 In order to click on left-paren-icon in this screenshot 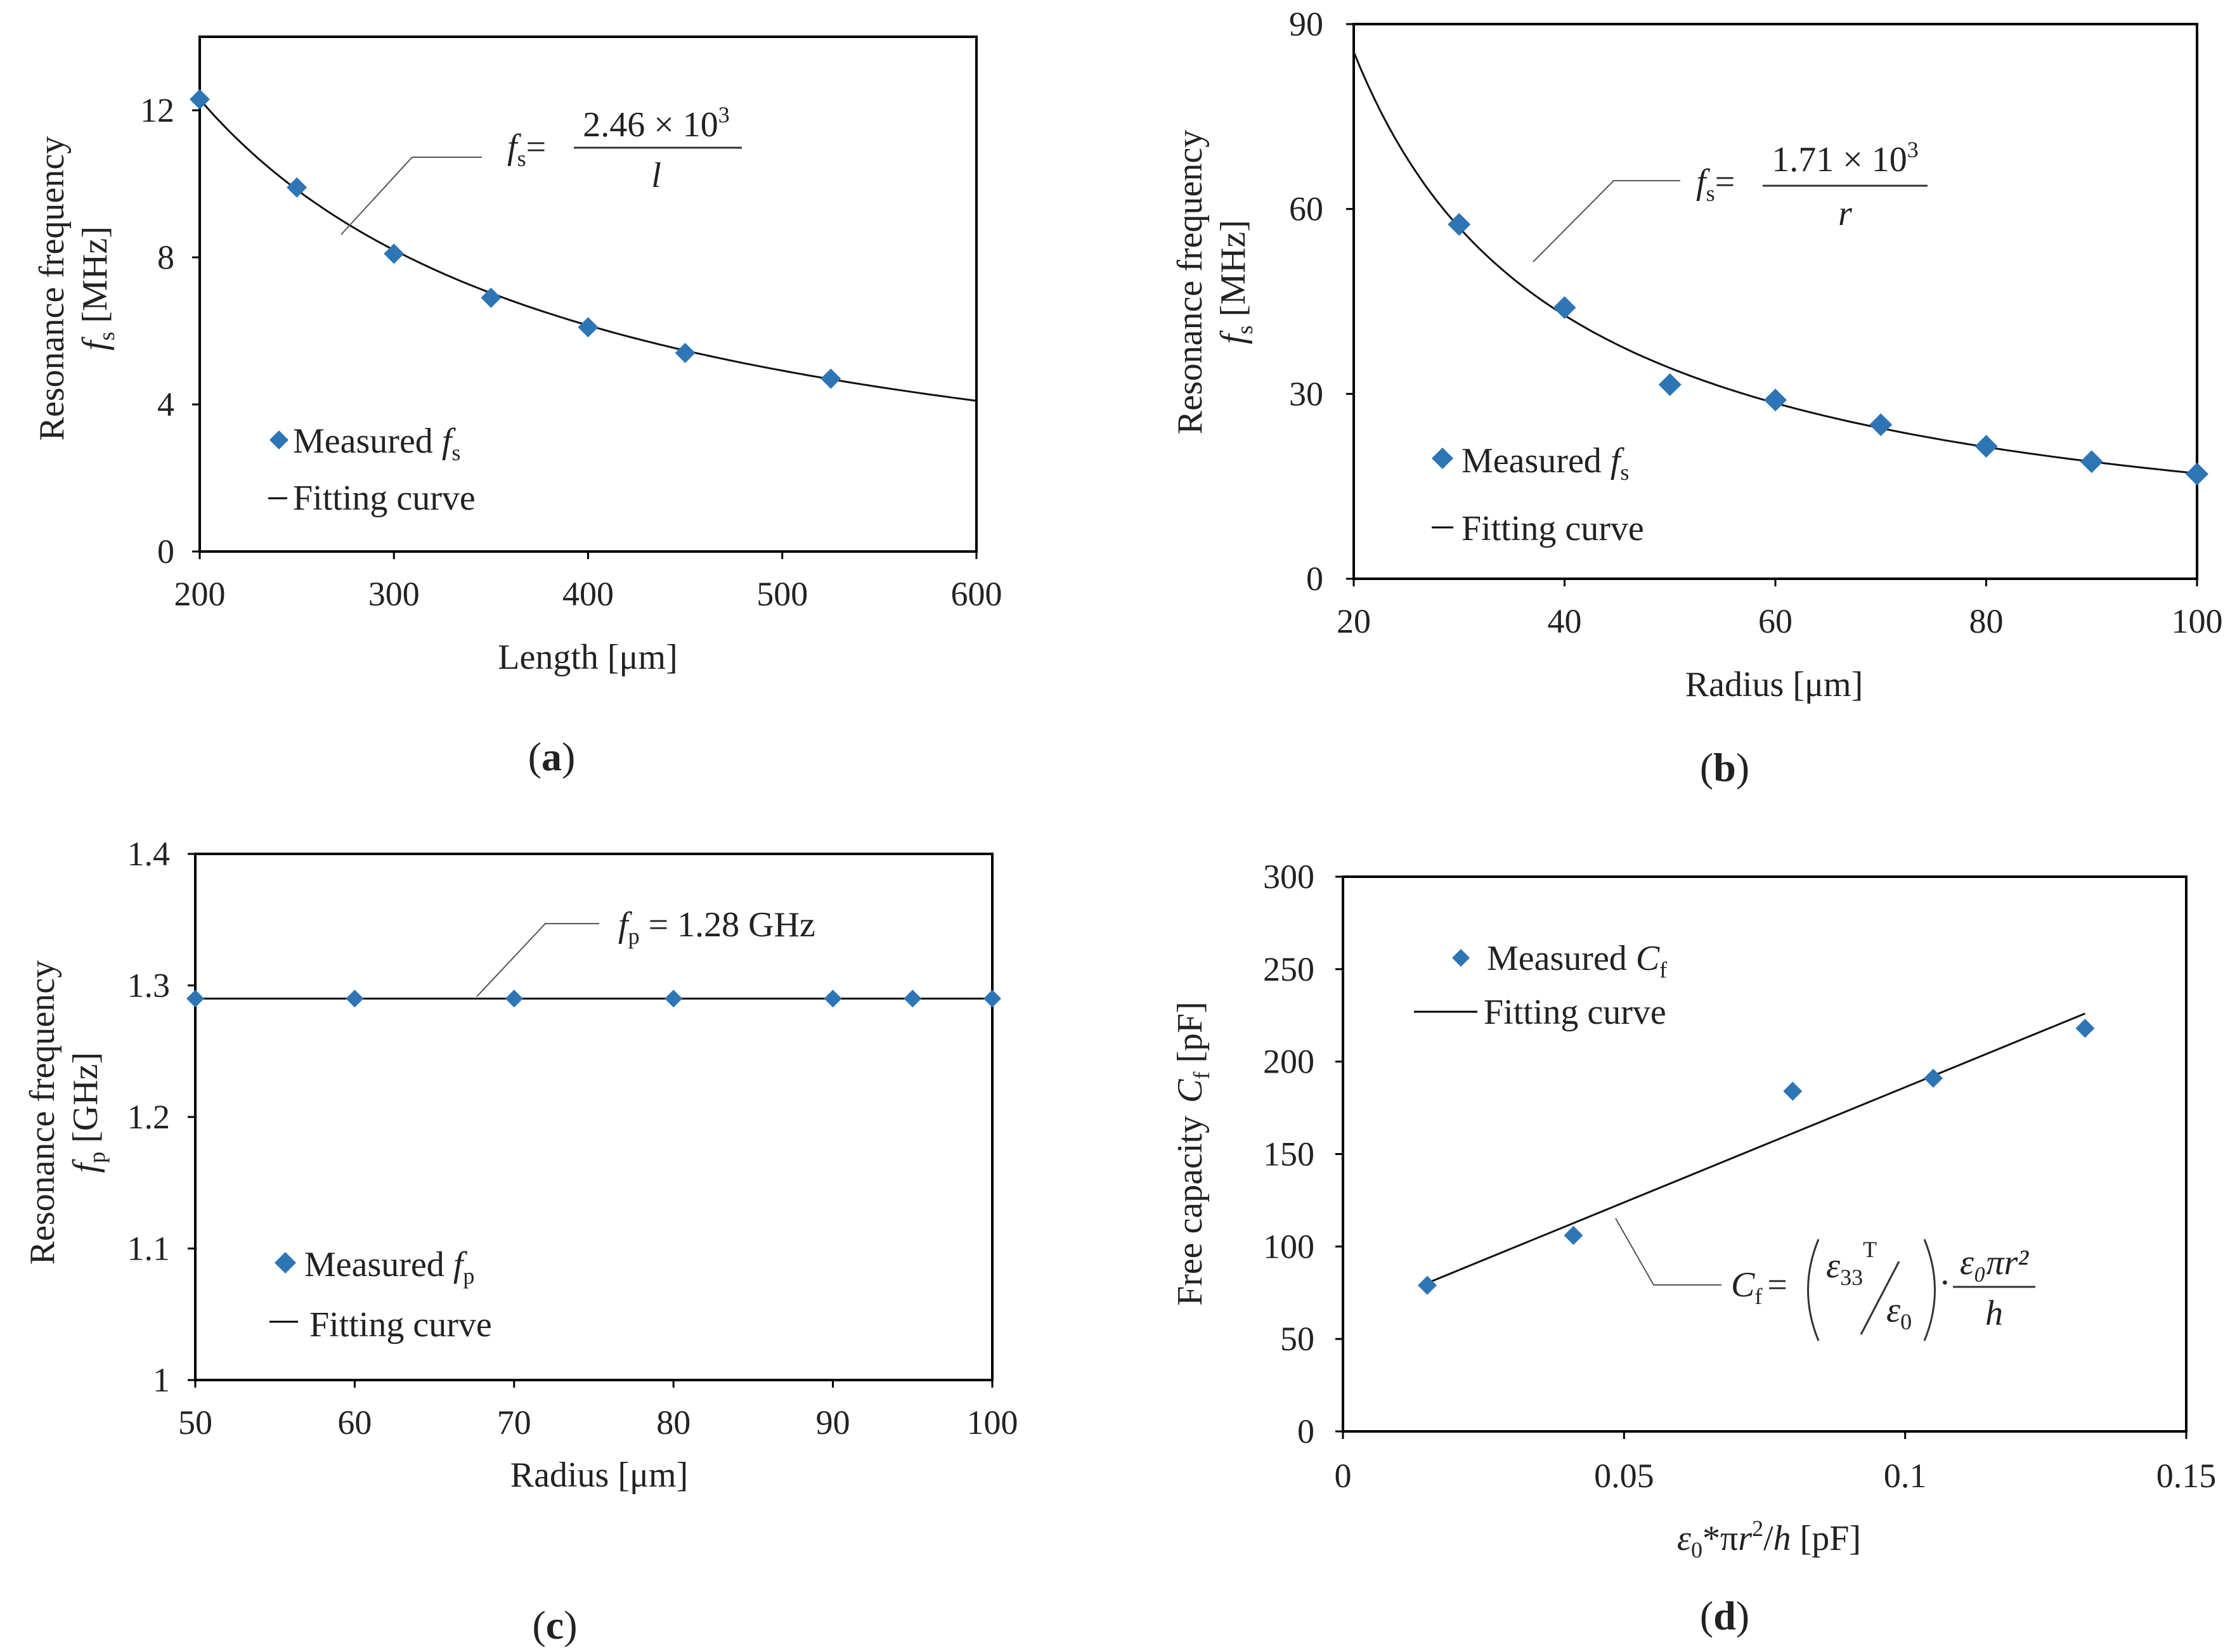, I will do `click(1813, 1290)`.